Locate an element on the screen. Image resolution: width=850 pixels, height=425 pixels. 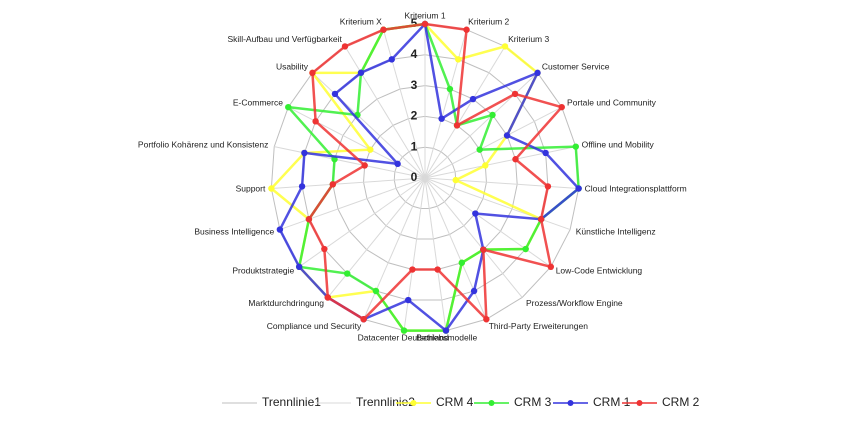
category-label: Portale und Community is located at coordinates (612, 103).